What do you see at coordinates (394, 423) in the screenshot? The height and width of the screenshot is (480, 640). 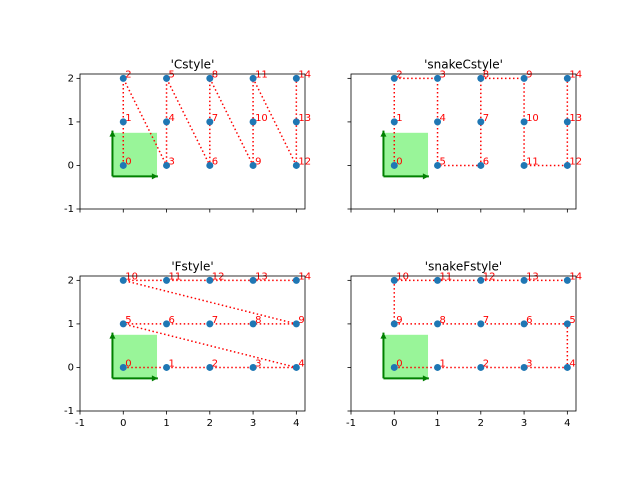 I see `x-tick-label: 0` at bounding box center [394, 423].